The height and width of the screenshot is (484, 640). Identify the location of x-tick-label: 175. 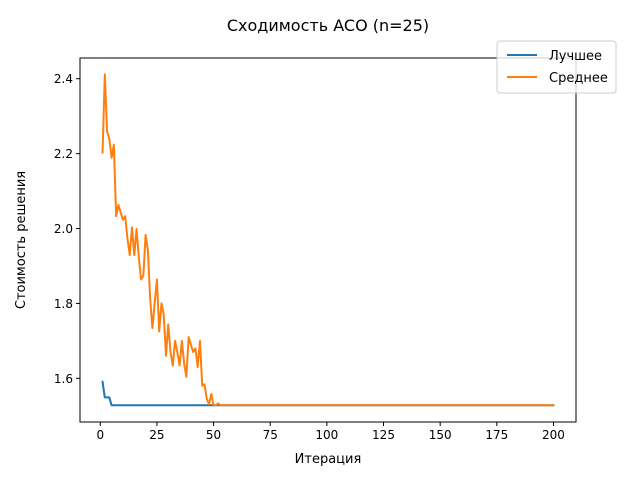
(496, 435).